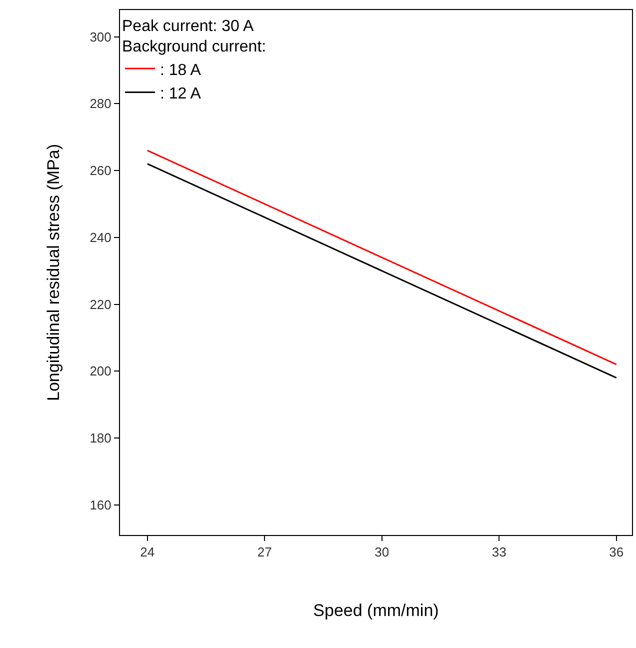  Describe the element at coordinates (194, 37) in the screenshot. I see `legend-title: Peak current: 30 A Background current:` at that location.